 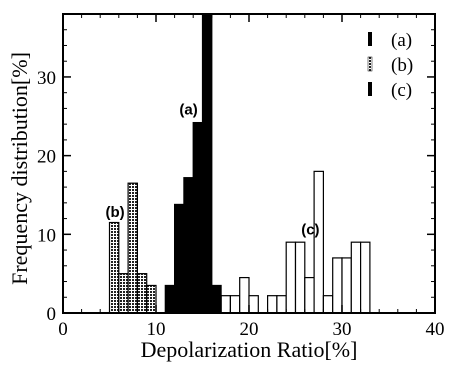 What do you see at coordinates (46, 157) in the screenshot?
I see `y-tick-label: 20` at bounding box center [46, 157].